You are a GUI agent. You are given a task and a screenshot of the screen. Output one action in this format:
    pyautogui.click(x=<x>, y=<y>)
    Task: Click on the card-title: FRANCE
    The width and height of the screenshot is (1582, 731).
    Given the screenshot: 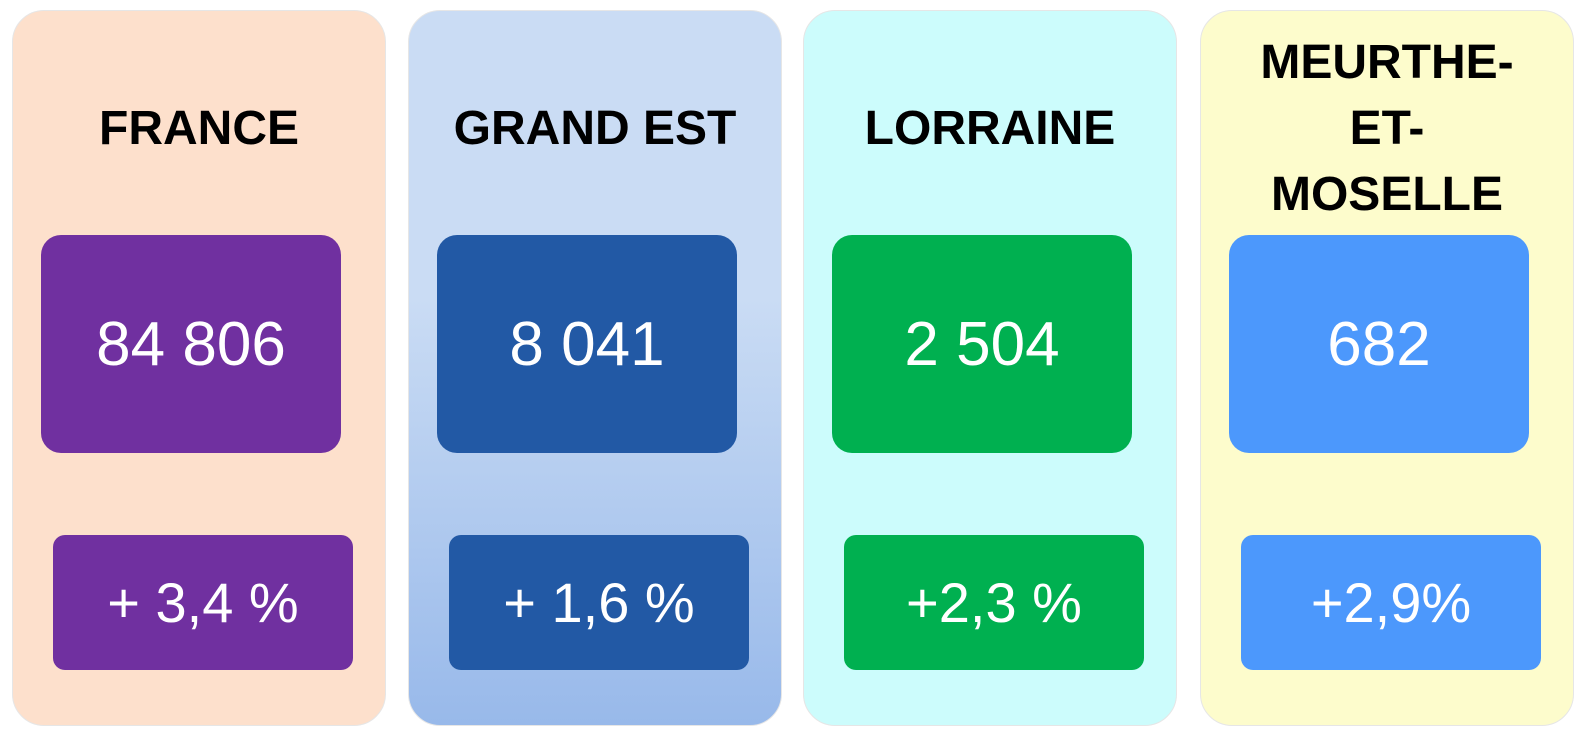 What is the action you would take?
    pyautogui.click(x=199, y=129)
    